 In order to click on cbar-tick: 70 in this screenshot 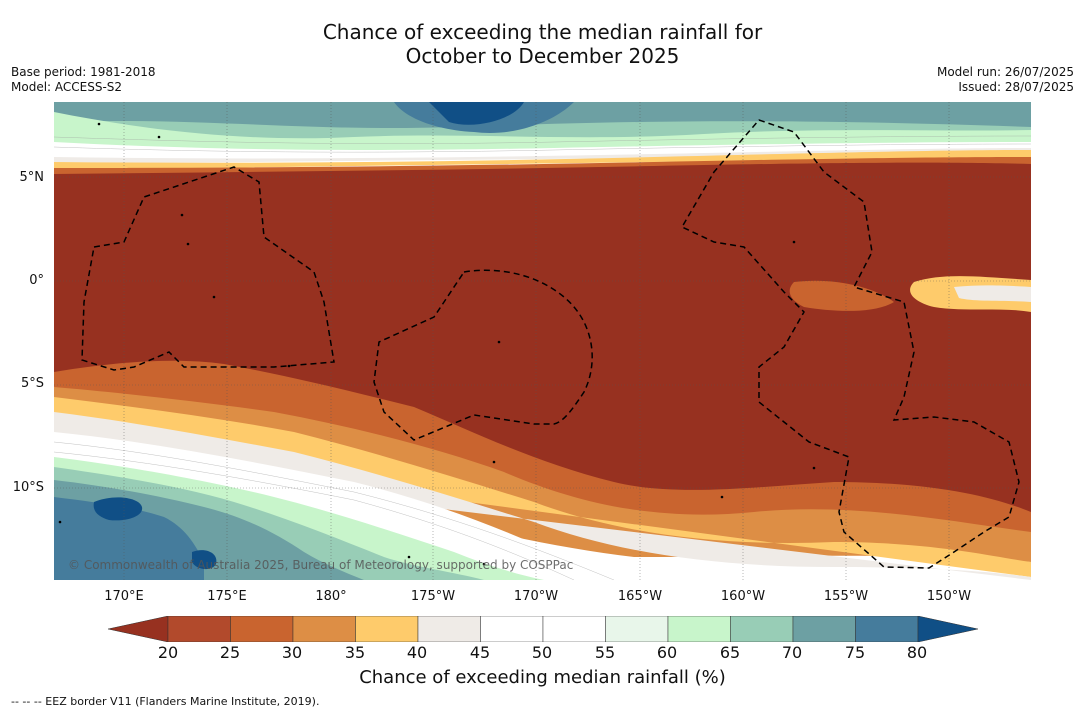, I will do `click(792, 652)`.